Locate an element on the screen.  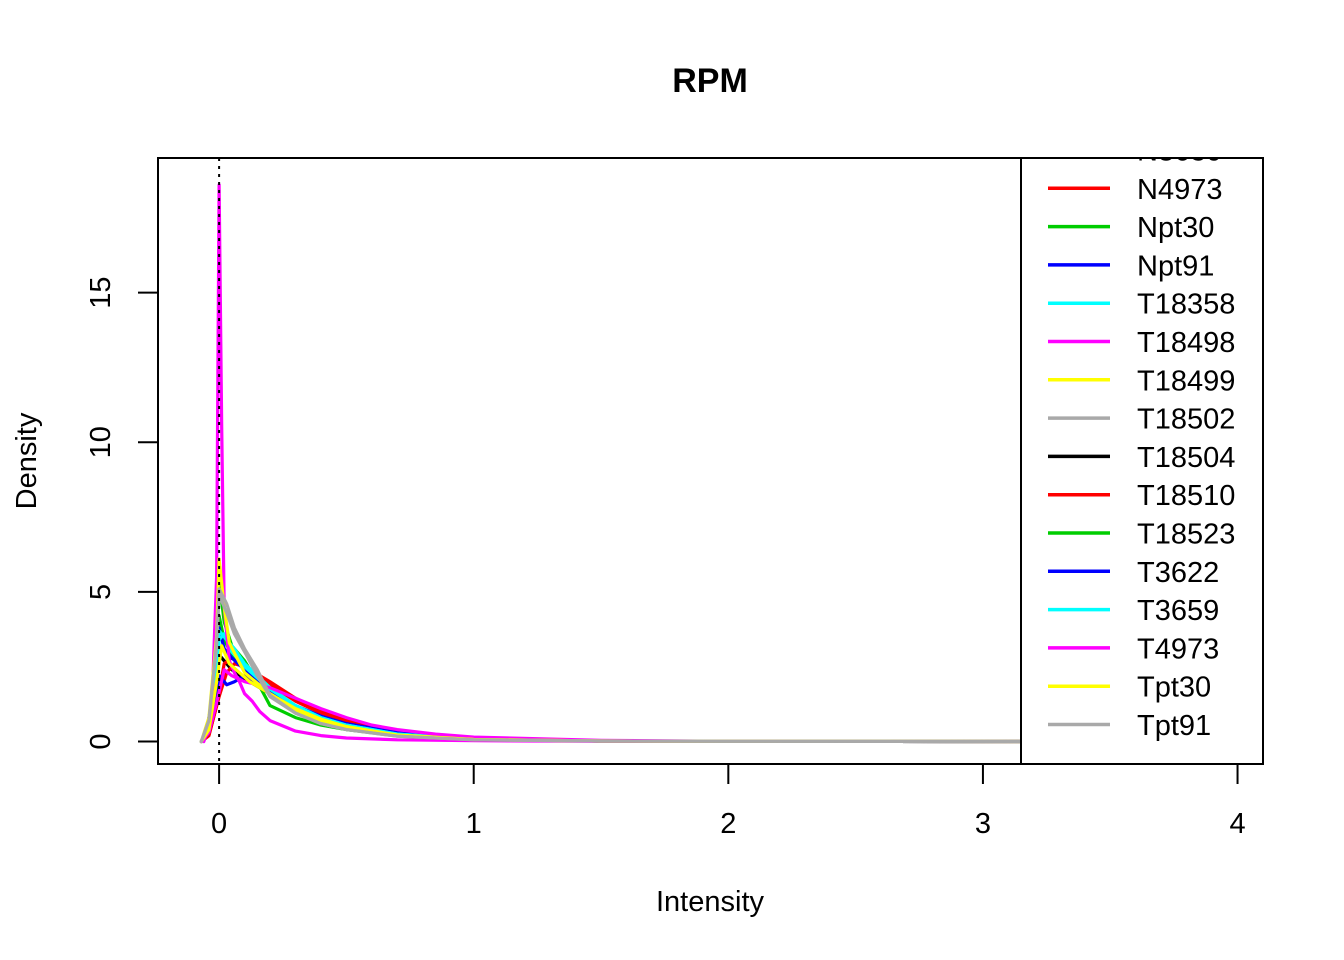
x-tick-label-0: 0 is located at coordinates (219, 824).